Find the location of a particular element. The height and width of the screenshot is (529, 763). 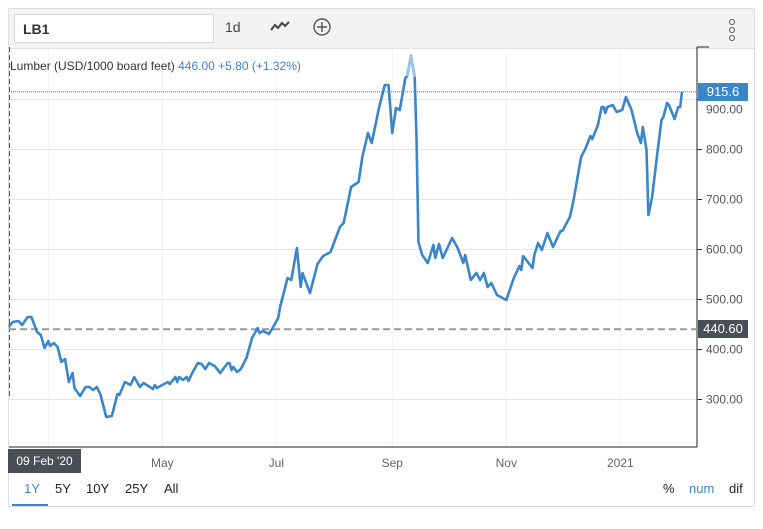

legend-change-pct: (+1.32%) is located at coordinates (276, 66).